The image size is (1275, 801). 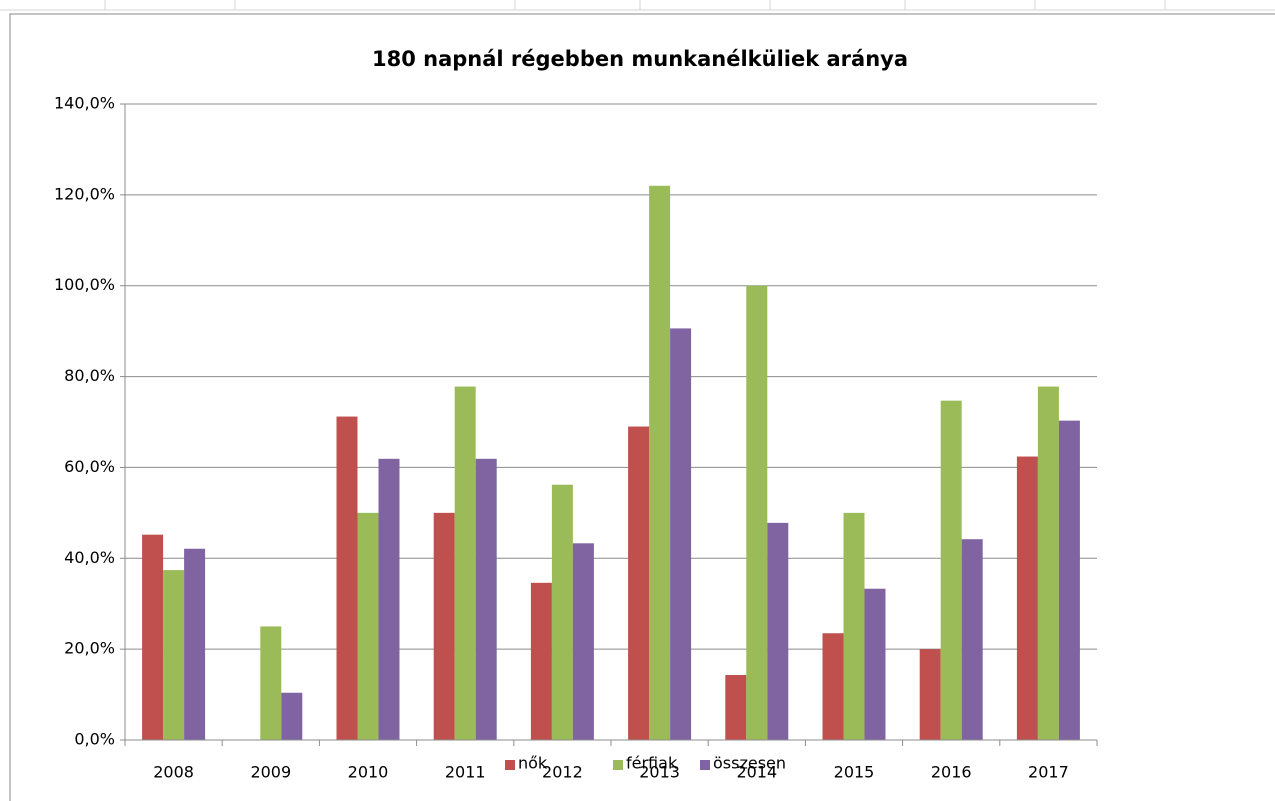 What do you see at coordinates (1048, 772) in the screenshot?
I see `x-tick-label: 2017` at bounding box center [1048, 772].